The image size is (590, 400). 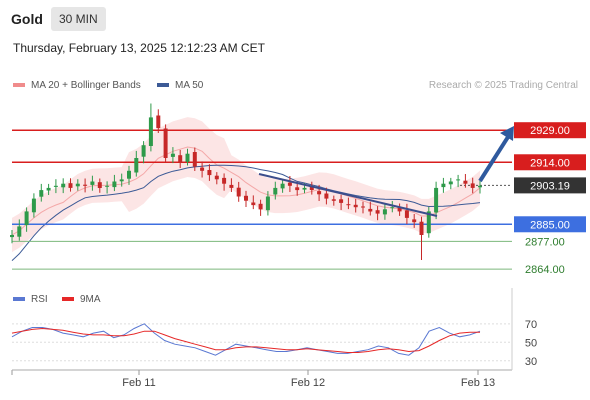 I want to click on legend-bollinger-swatch, so click(x=19, y=85).